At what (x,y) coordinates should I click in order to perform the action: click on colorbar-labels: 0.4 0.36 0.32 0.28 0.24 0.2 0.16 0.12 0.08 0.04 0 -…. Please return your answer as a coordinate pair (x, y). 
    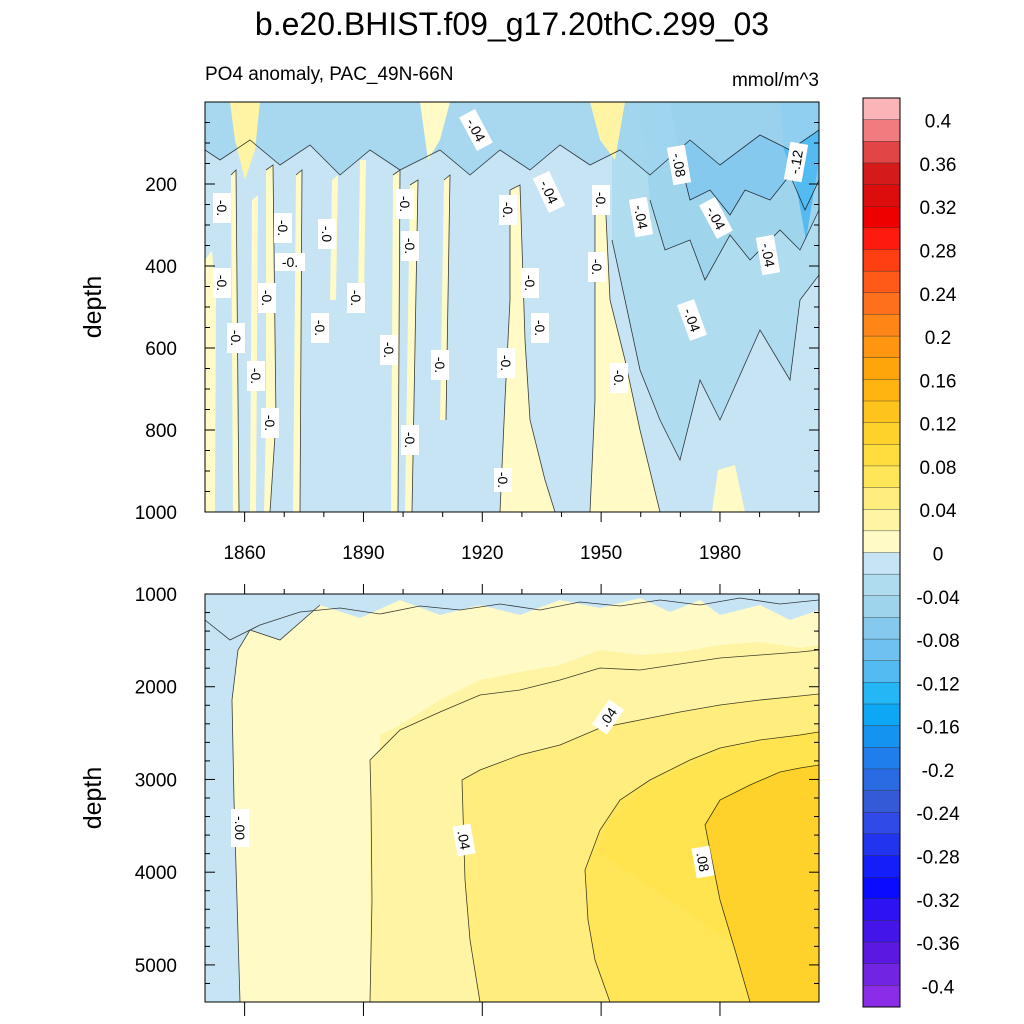
    Looking at the image, I should click on (938, 555).